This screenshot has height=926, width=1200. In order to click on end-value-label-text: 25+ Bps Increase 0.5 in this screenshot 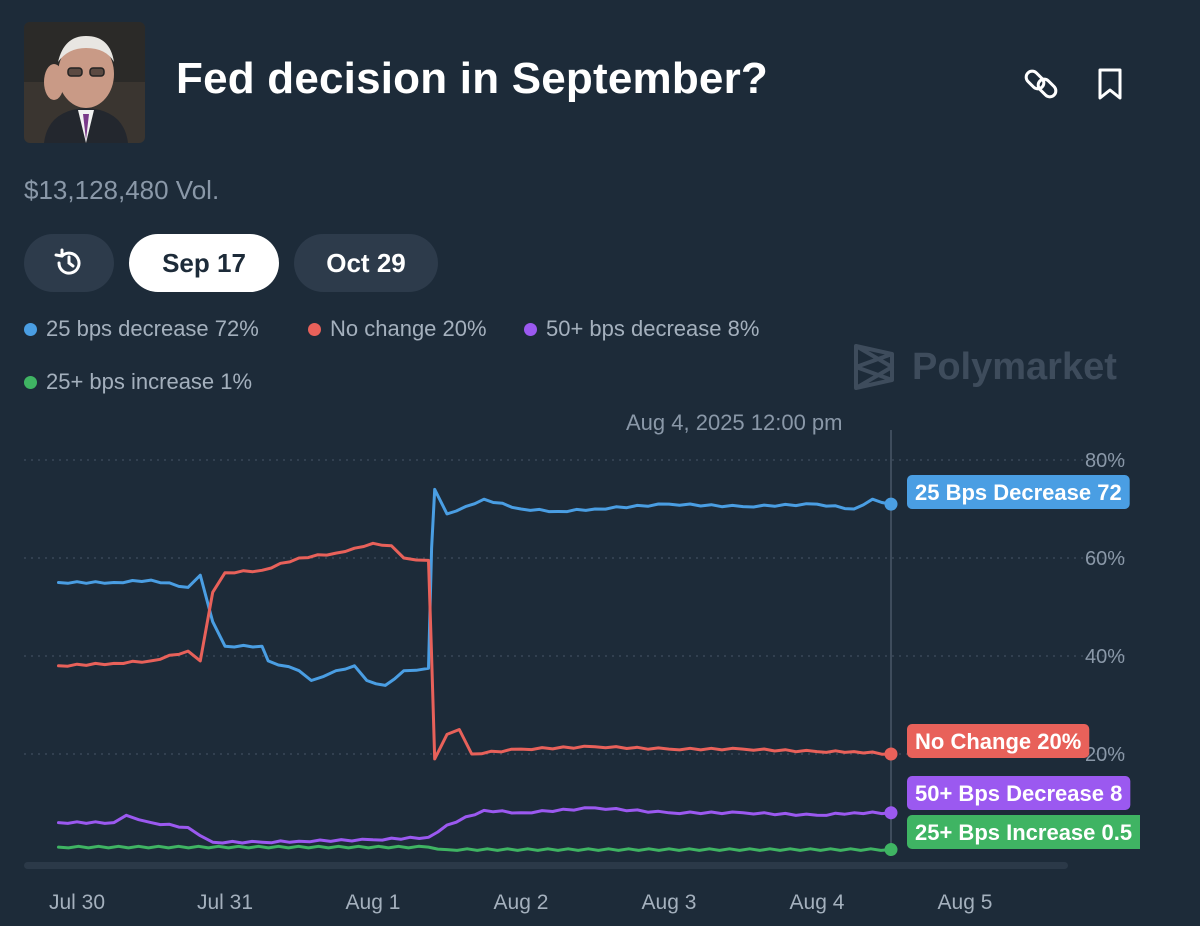, I will do `click(1023, 832)`.